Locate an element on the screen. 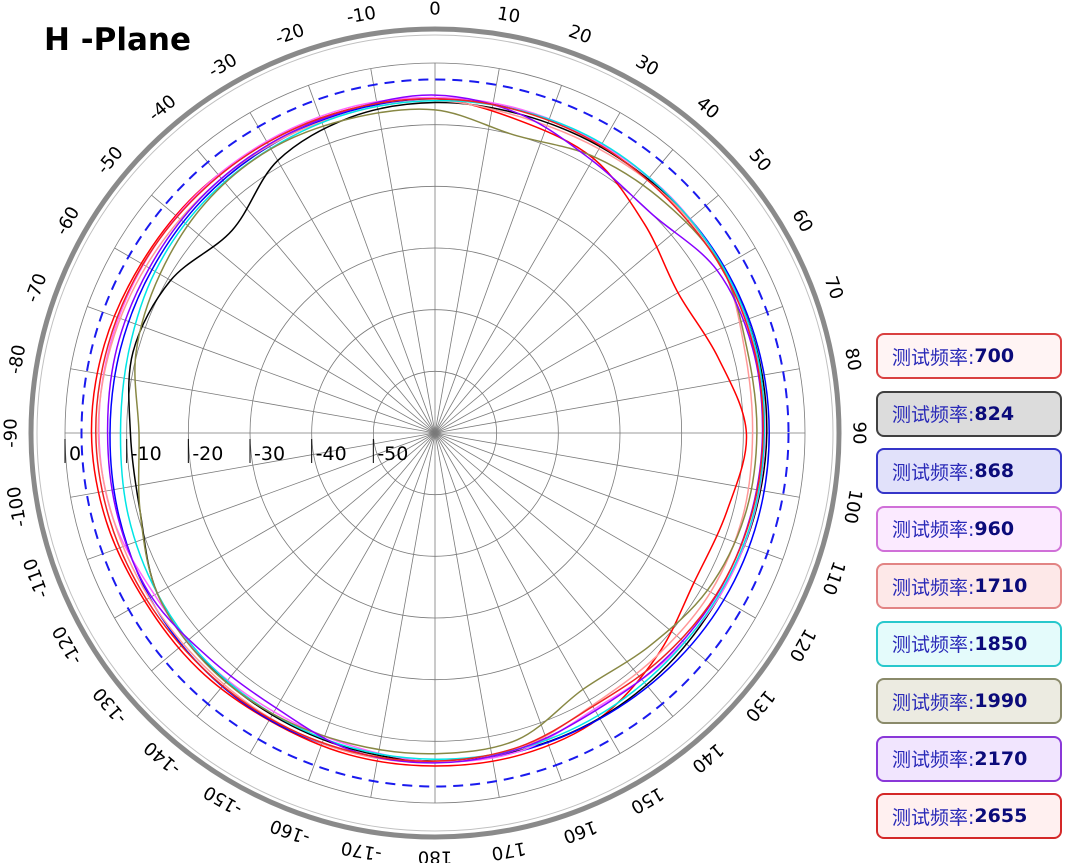 The image size is (1073, 863). chart-title: H -Plane is located at coordinates (117, 40).